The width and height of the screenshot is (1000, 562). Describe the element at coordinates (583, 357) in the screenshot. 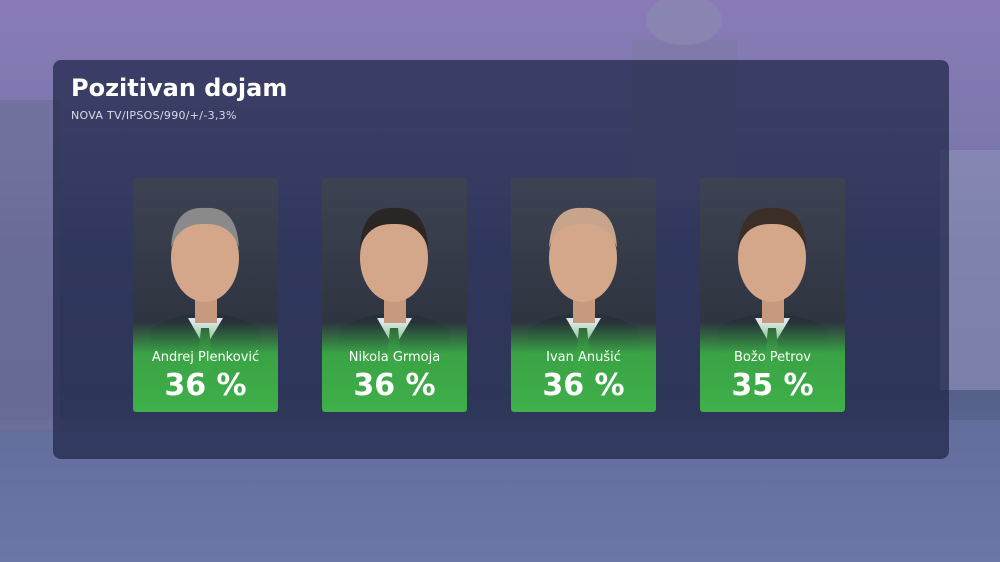

I see `candidate-name: Ivan Anušić` at that location.